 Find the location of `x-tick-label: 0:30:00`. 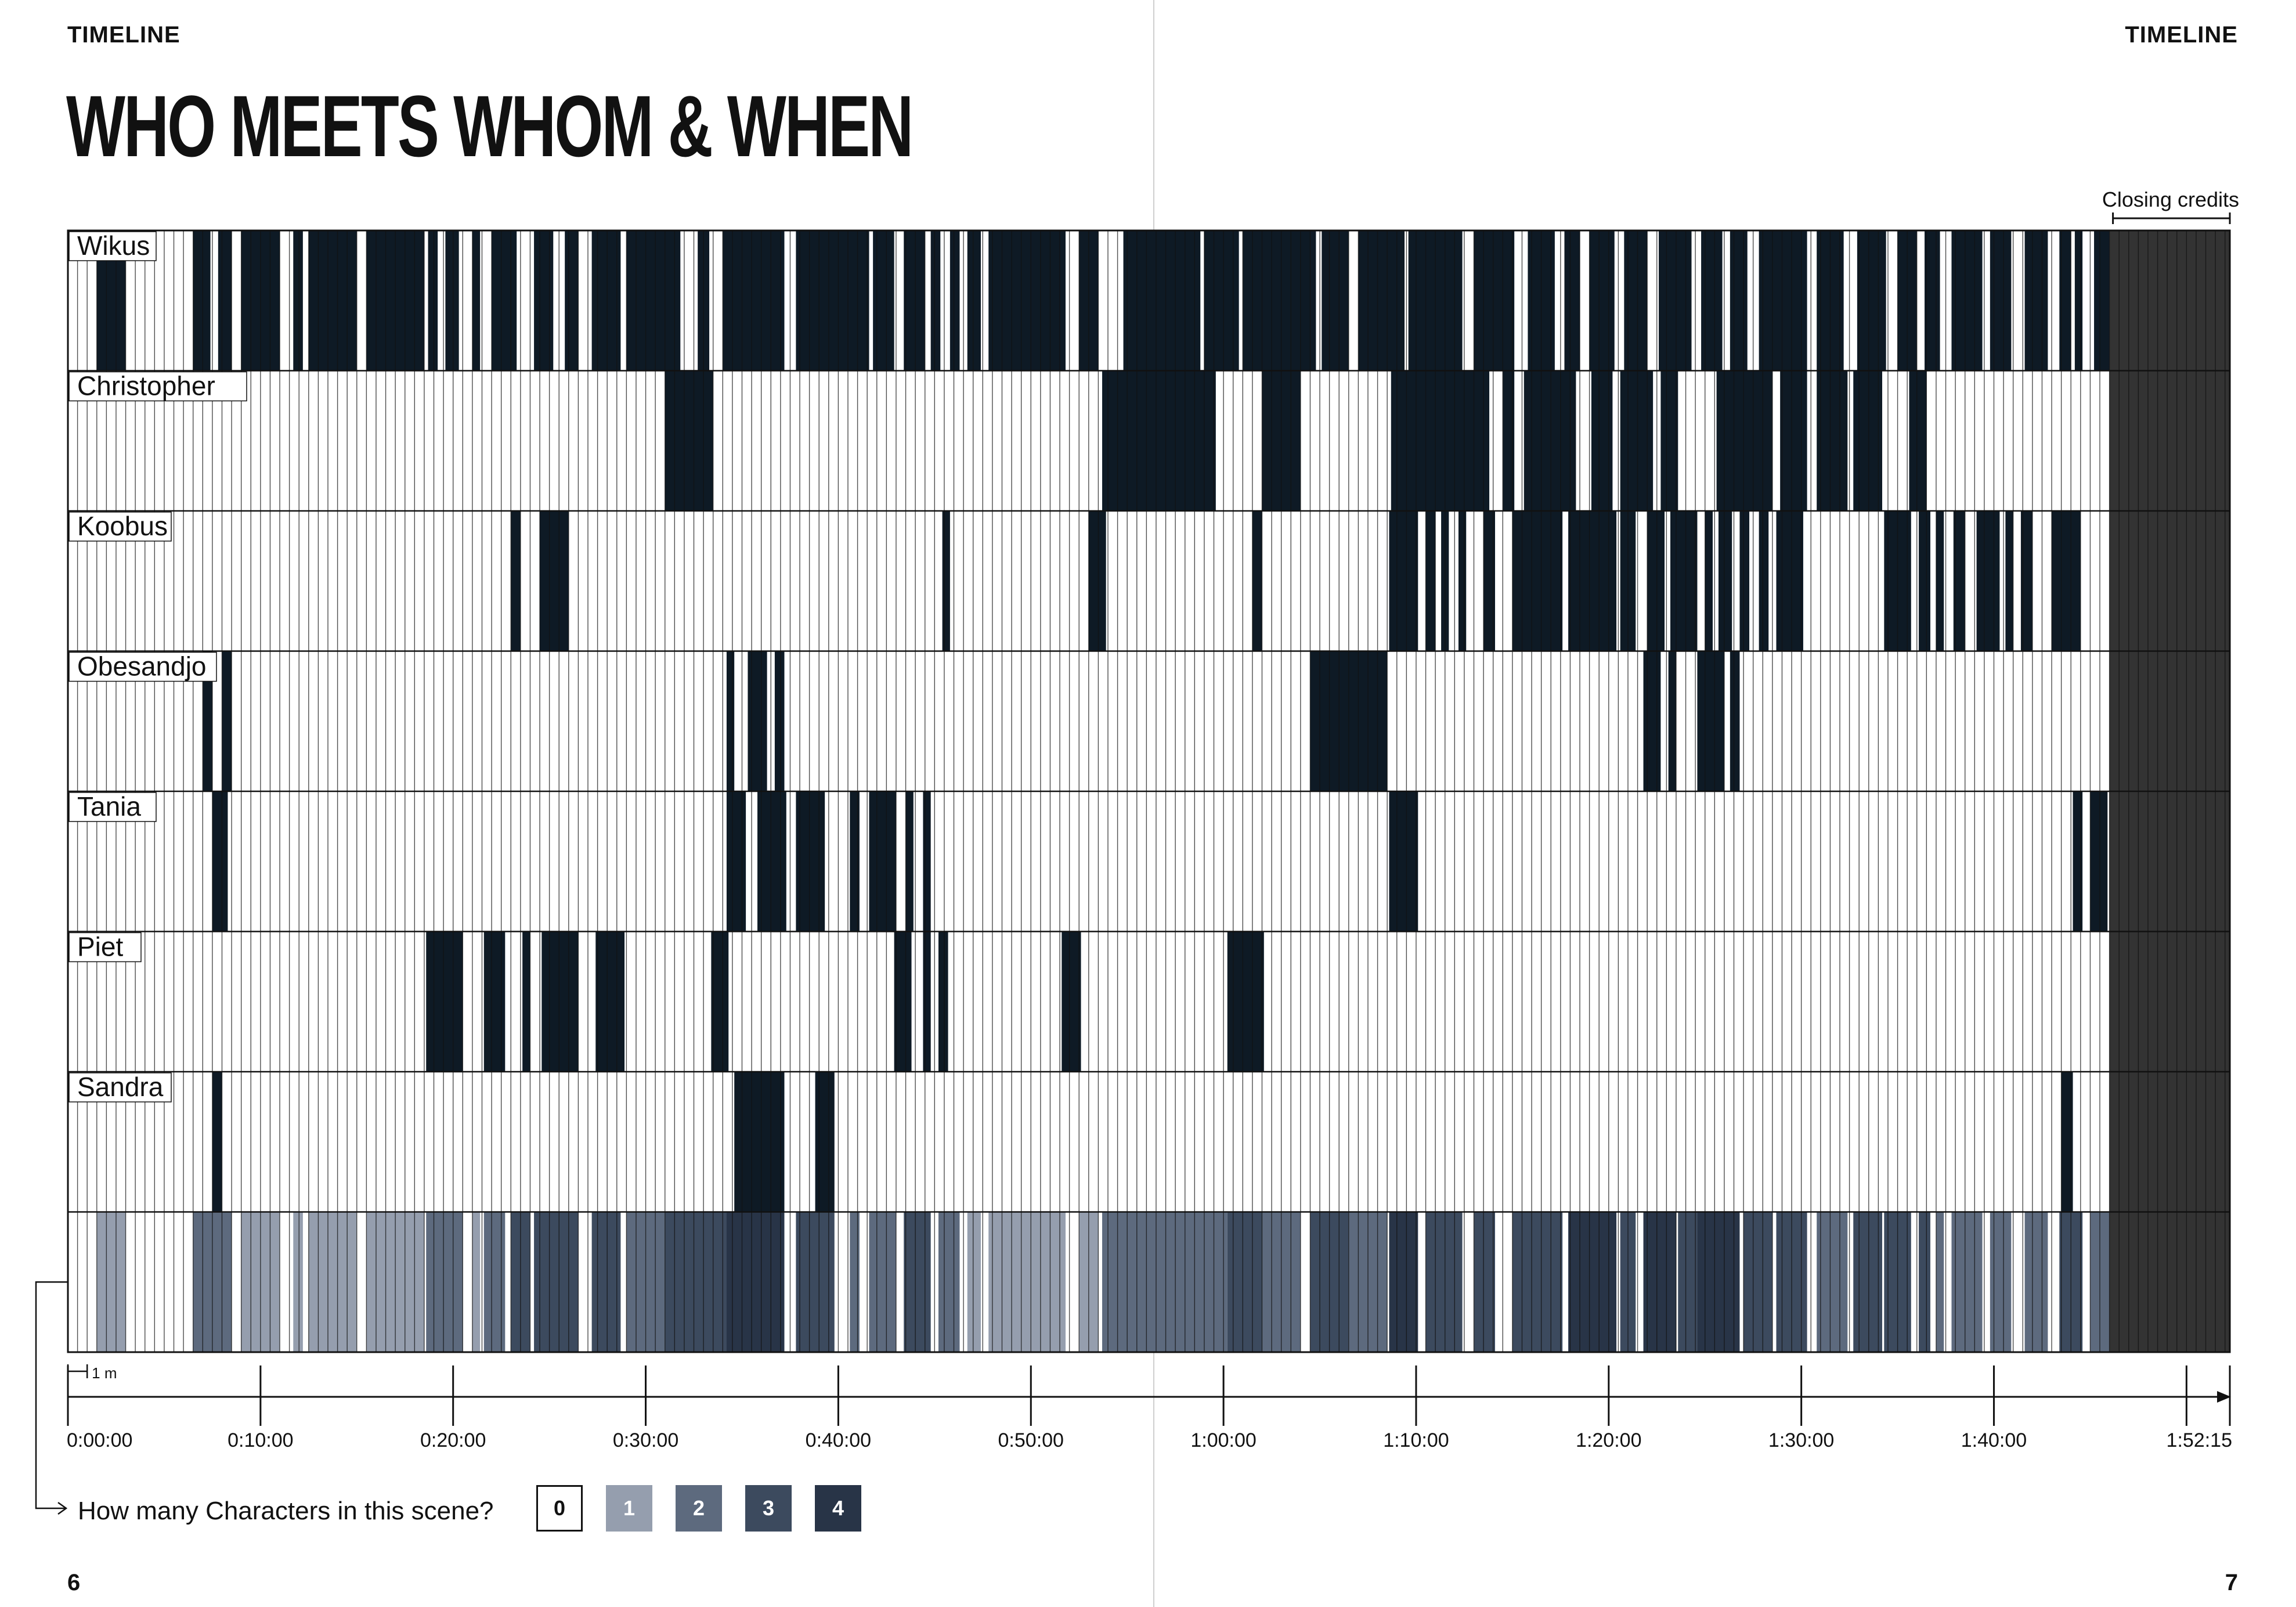

x-tick-label: 0:30:00 is located at coordinates (645, 1440).